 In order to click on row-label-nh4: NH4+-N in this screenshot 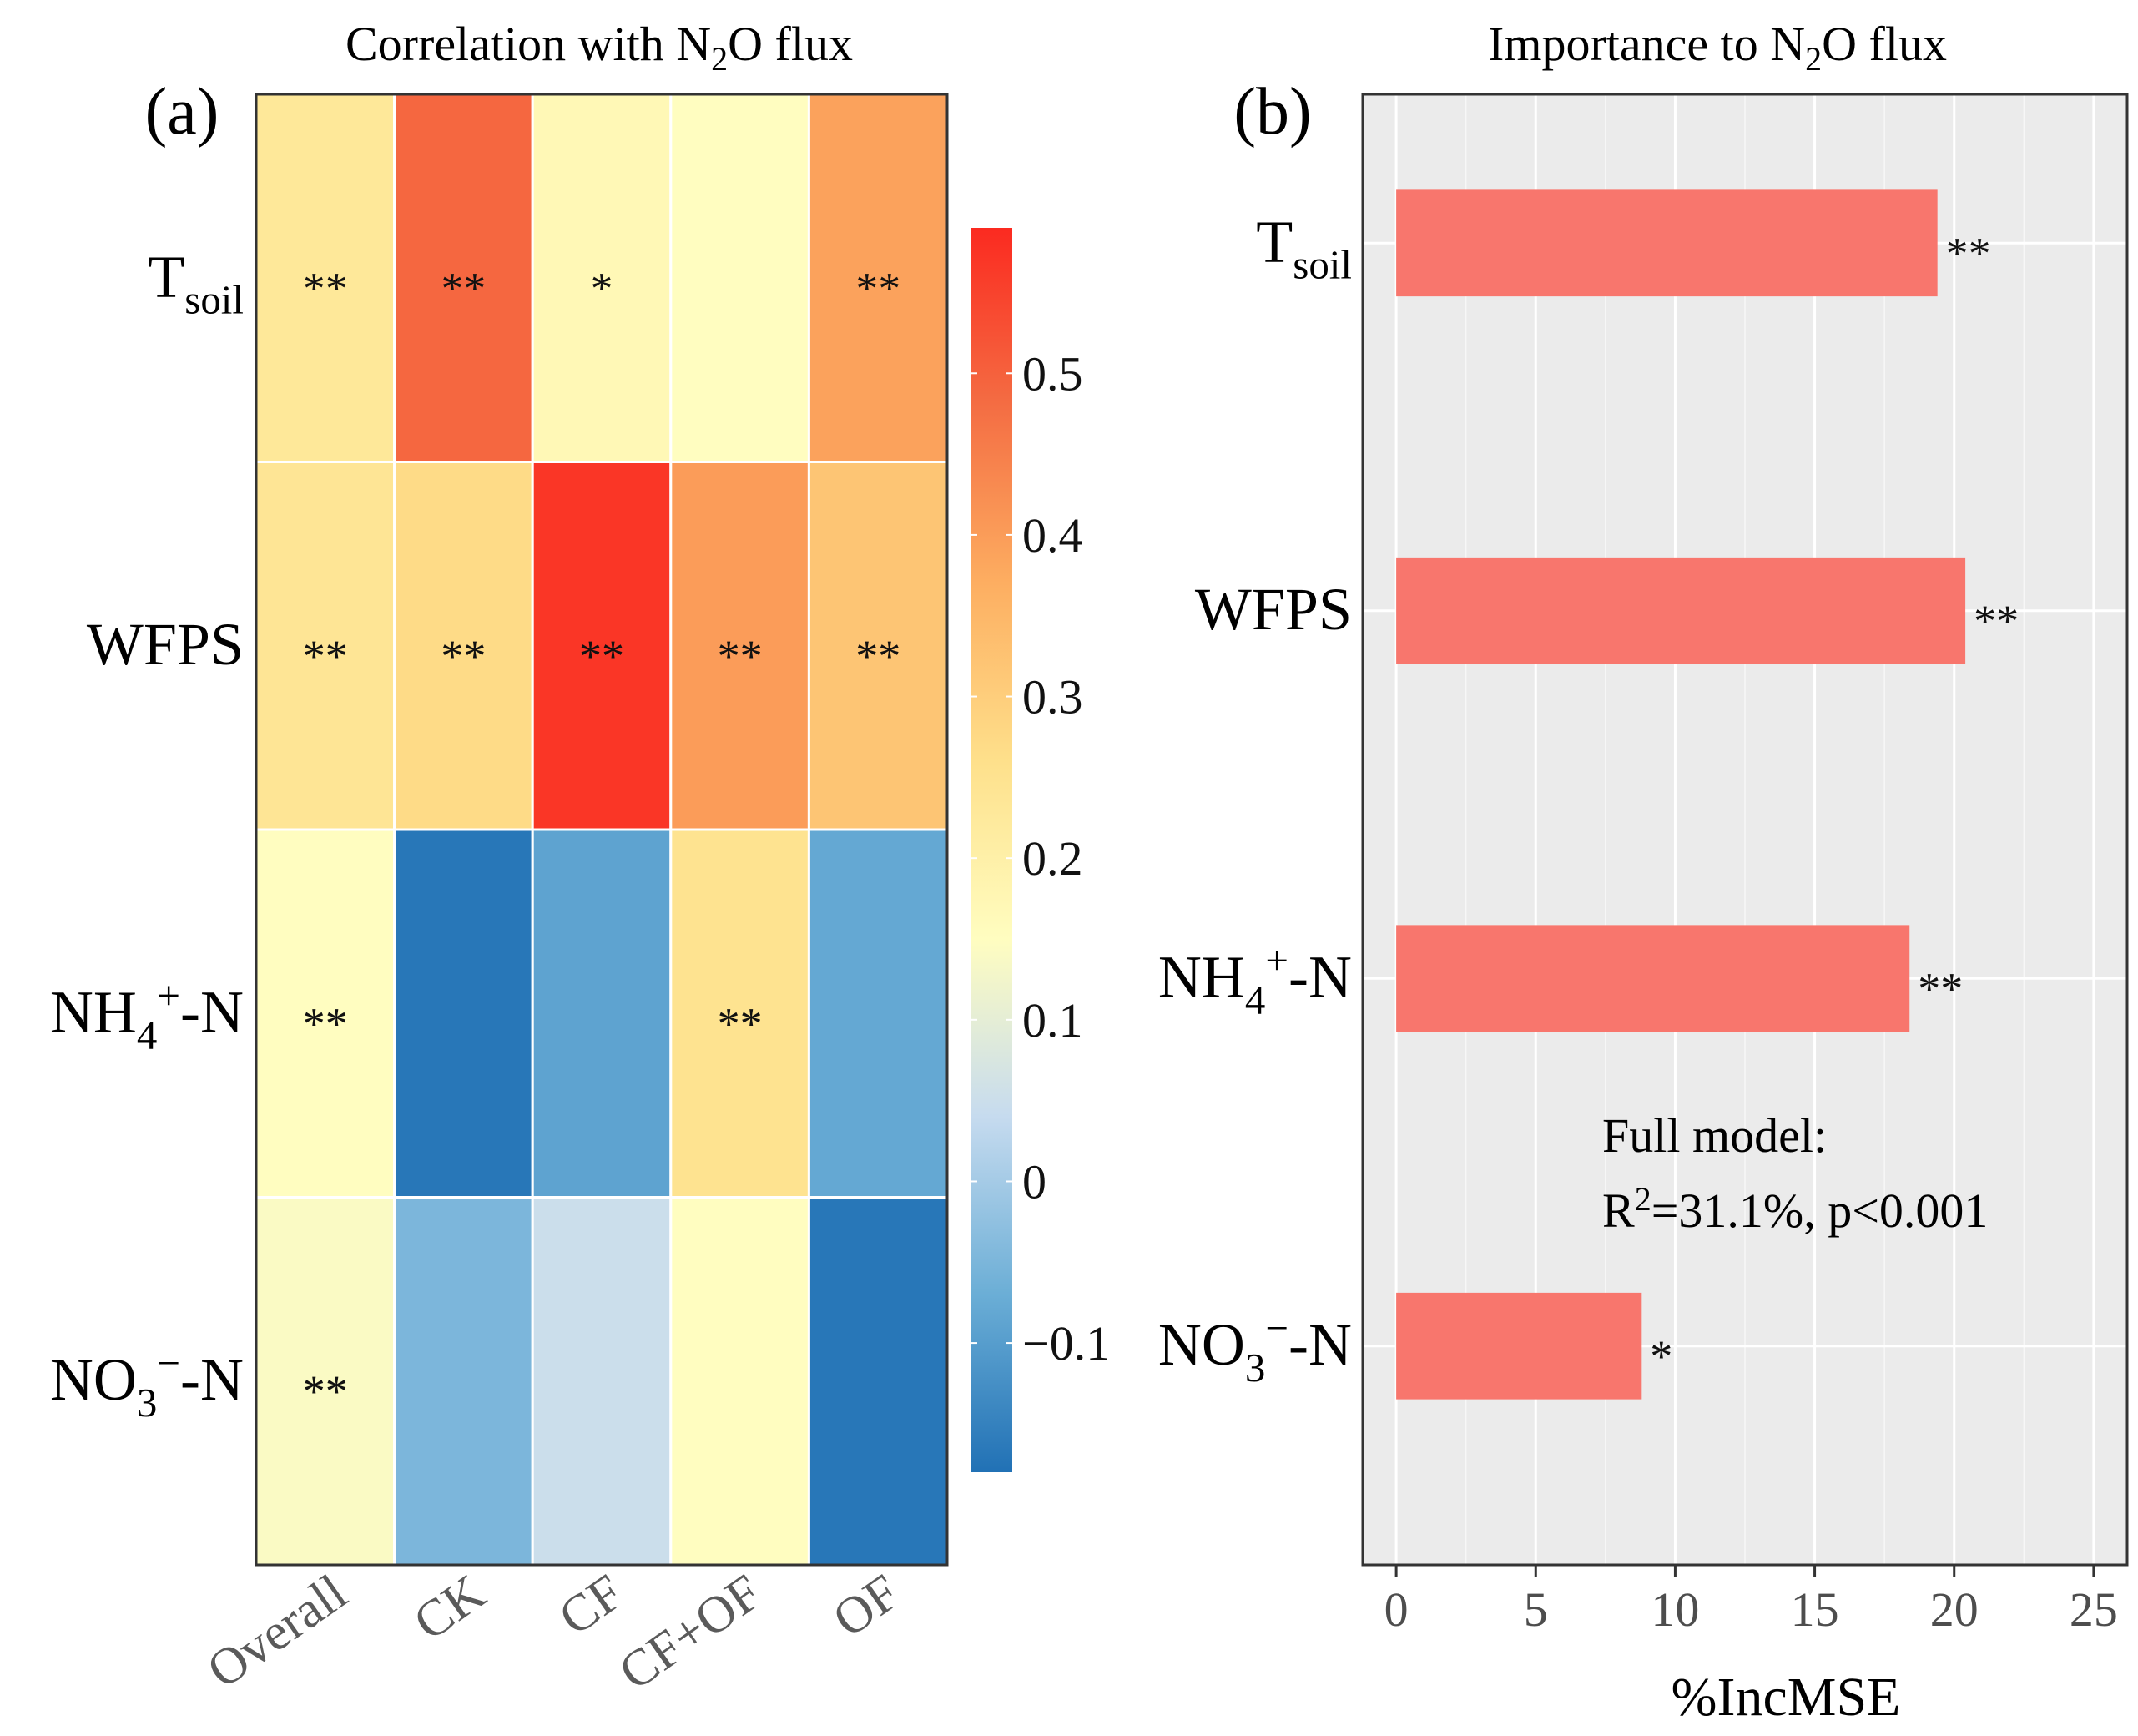, I will do `click(147, 1015)`.